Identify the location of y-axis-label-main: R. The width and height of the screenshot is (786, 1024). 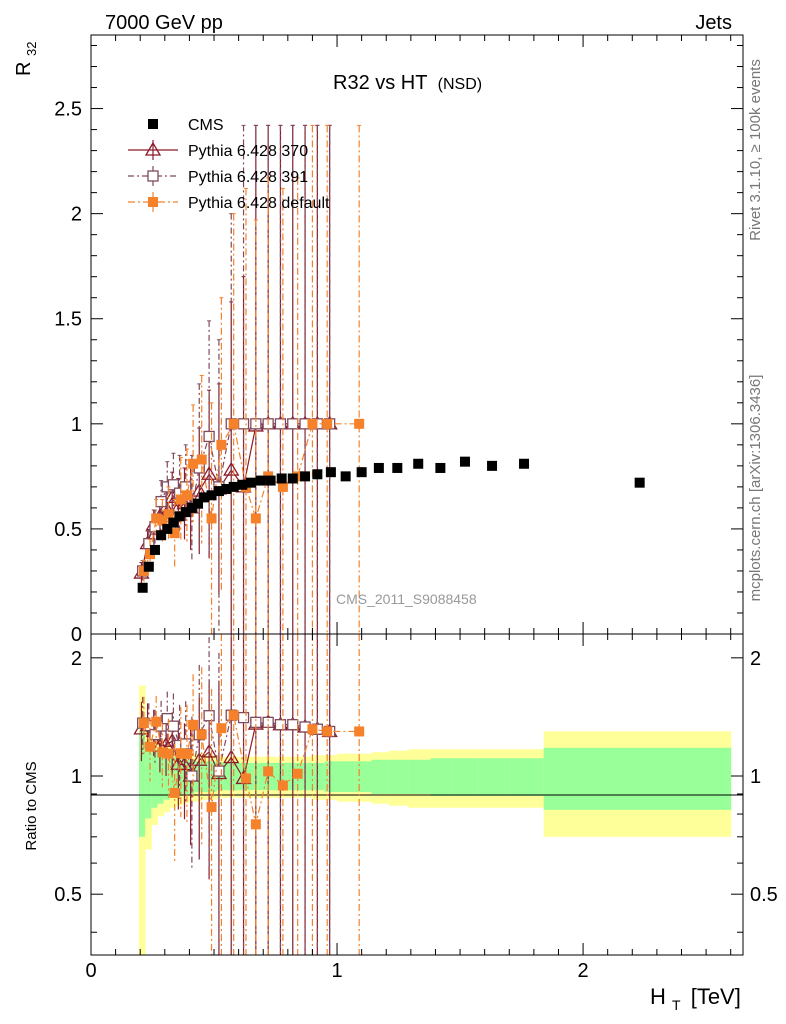
(24, 69).